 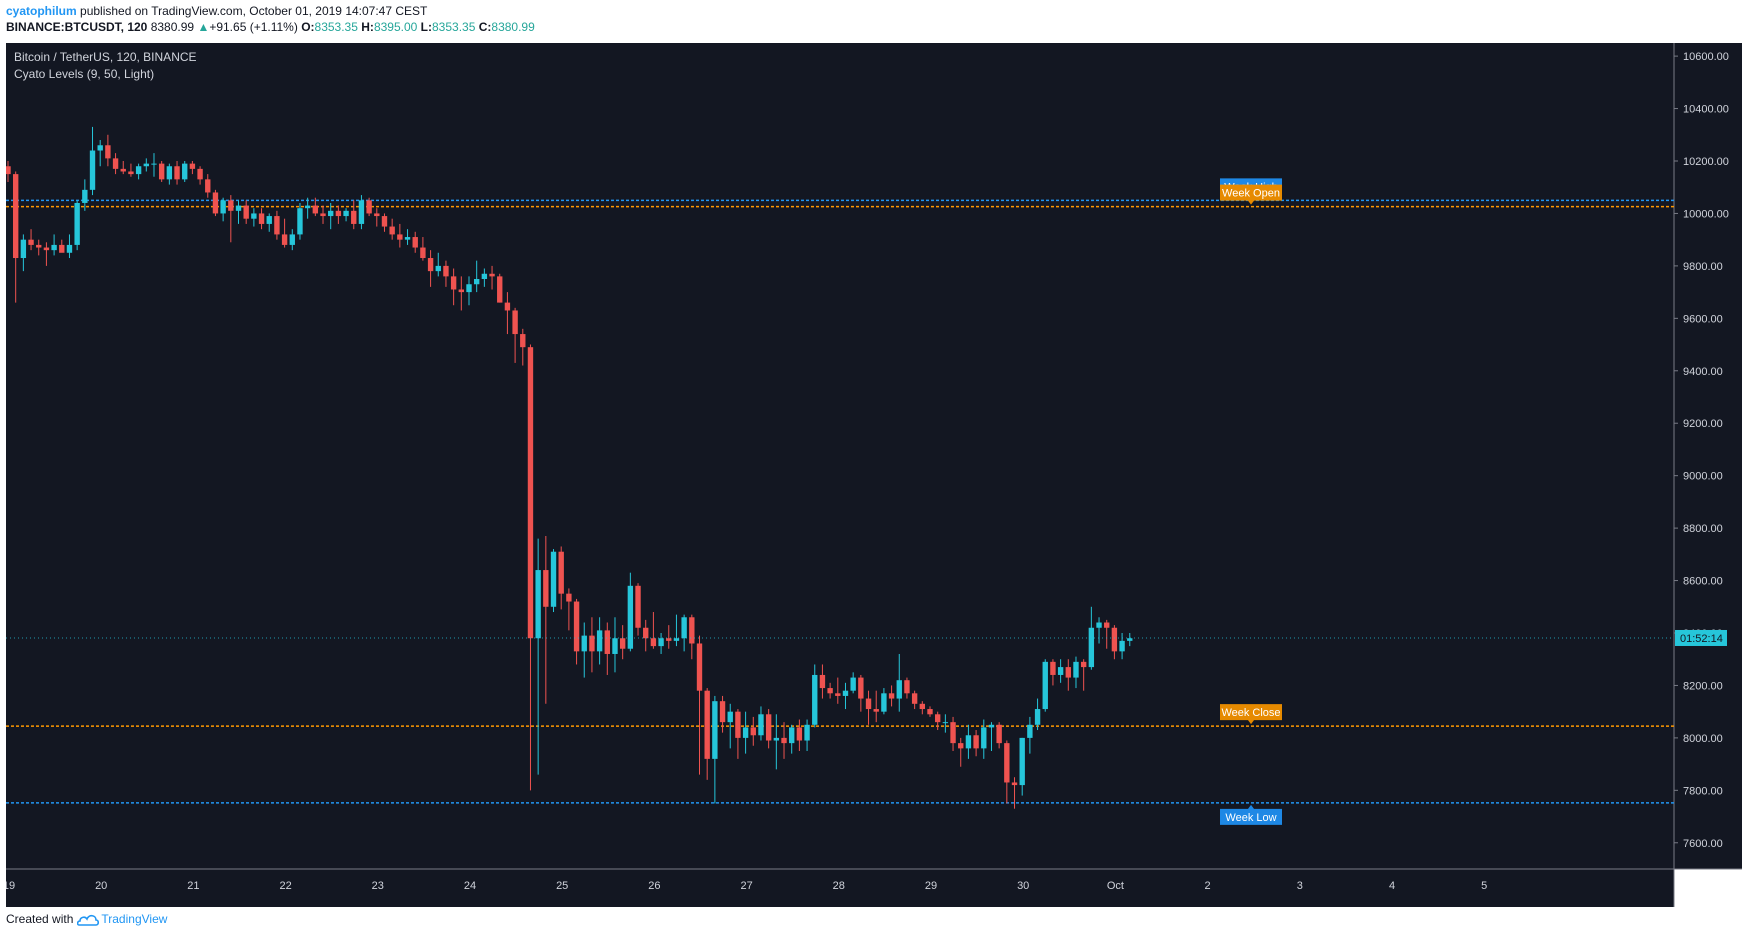 I want to click on tradingview-logo-icon, so click(x=88, y=919).